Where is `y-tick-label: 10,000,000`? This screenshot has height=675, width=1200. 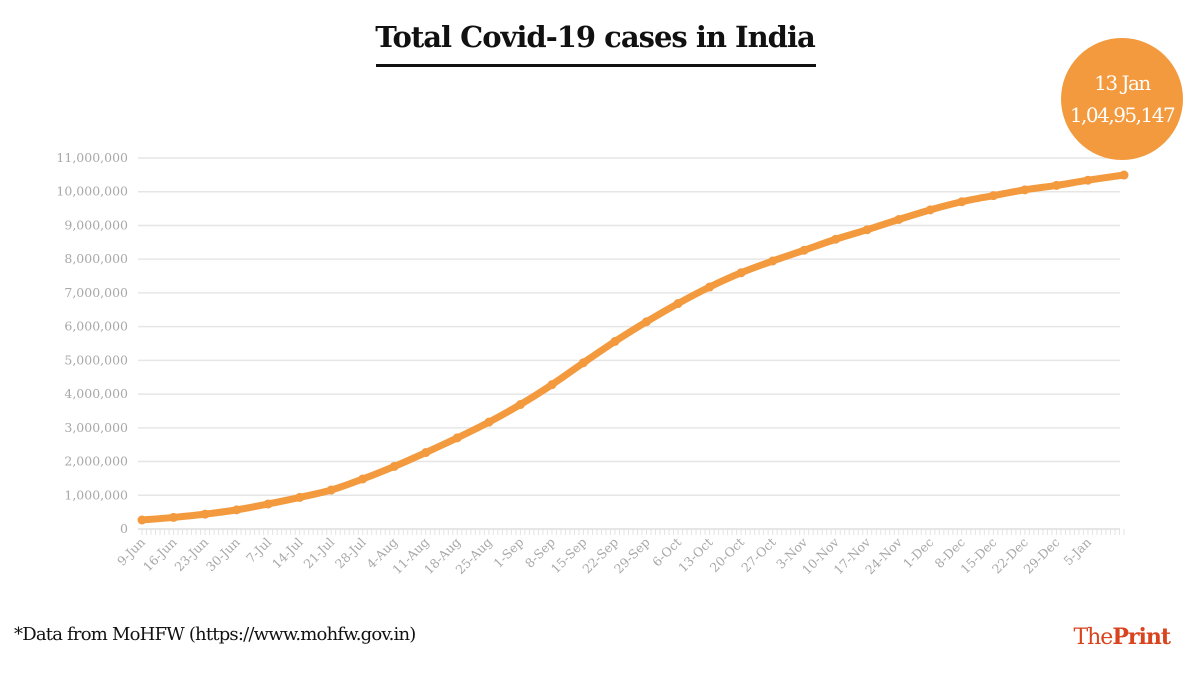
y-tick-label: 10,000,000 is located at coordinates (92, 191).